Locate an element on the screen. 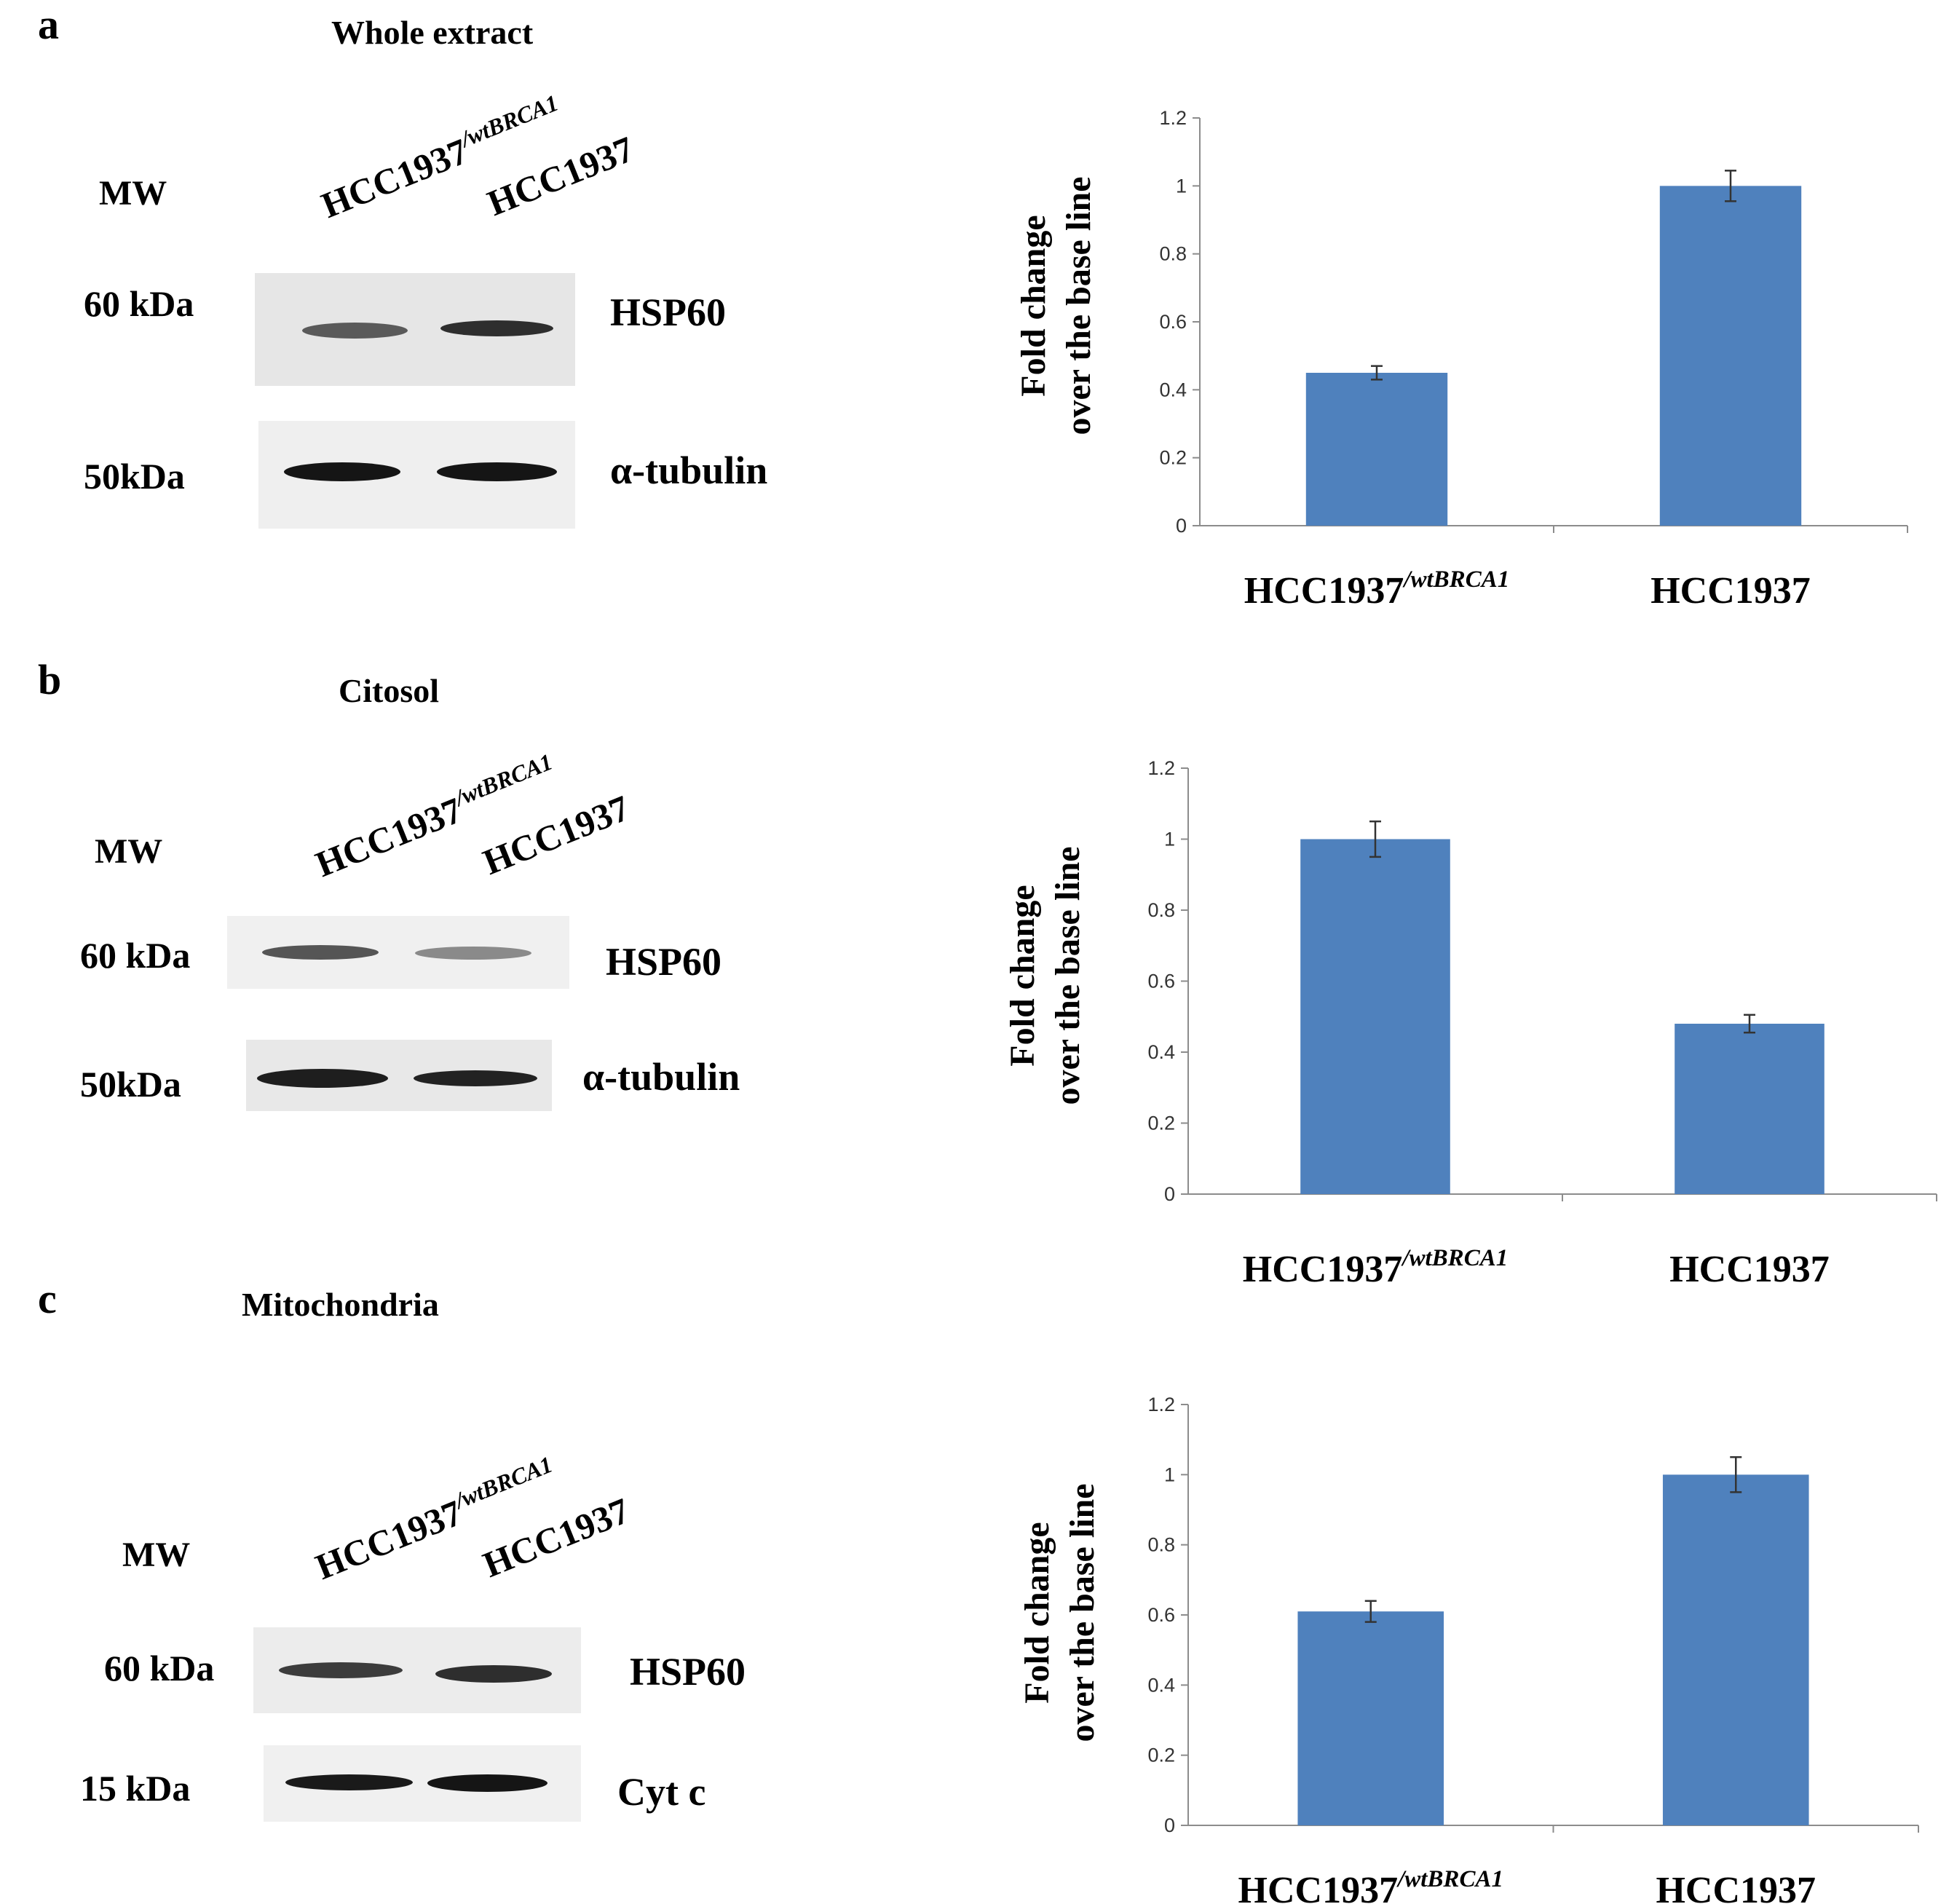  panel-letter: c is located at coordinates (47, 1298).